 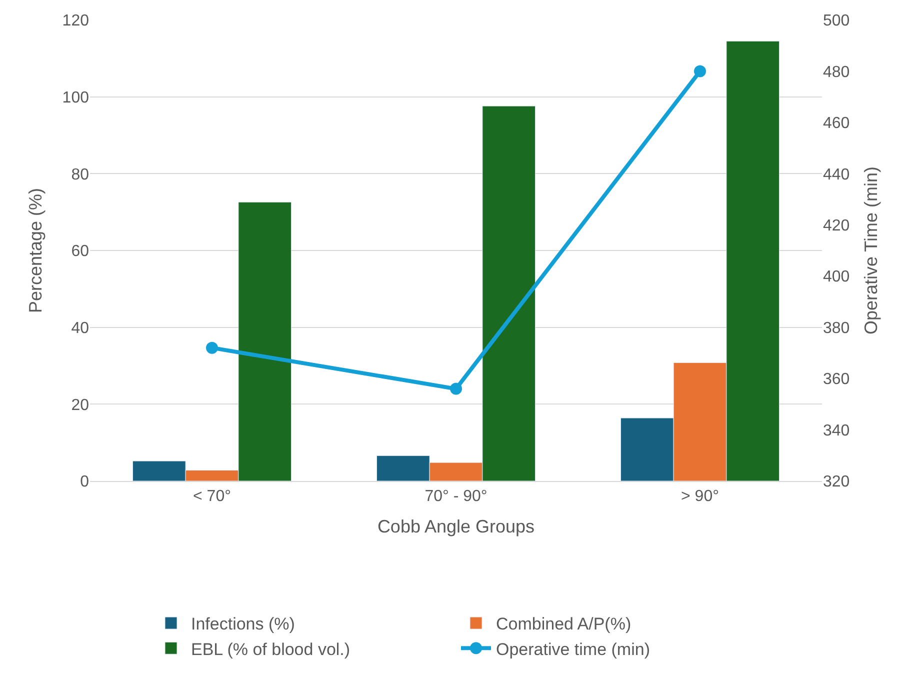 I want to click on y-tick-label: 100, so click(x=76, y=97).